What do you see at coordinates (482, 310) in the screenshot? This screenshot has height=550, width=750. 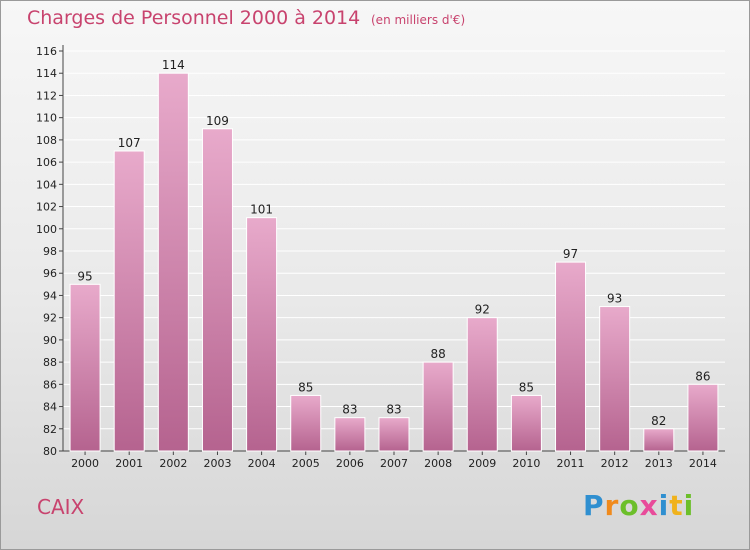 I see `bar-value-label: 92` at bounding box center [482, 310].